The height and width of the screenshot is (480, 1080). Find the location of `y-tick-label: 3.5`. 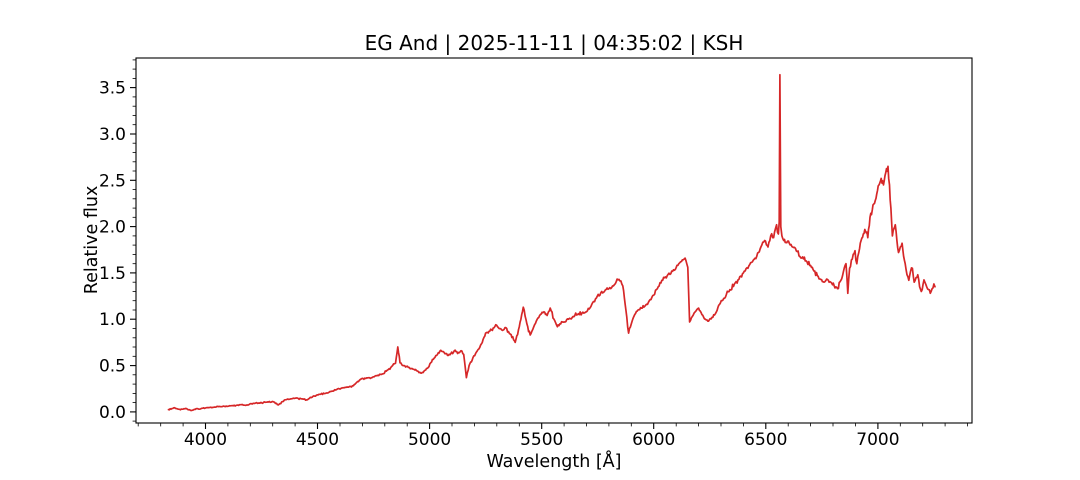

y-tick-label: 3.5 is located at coordinates (112, 89).